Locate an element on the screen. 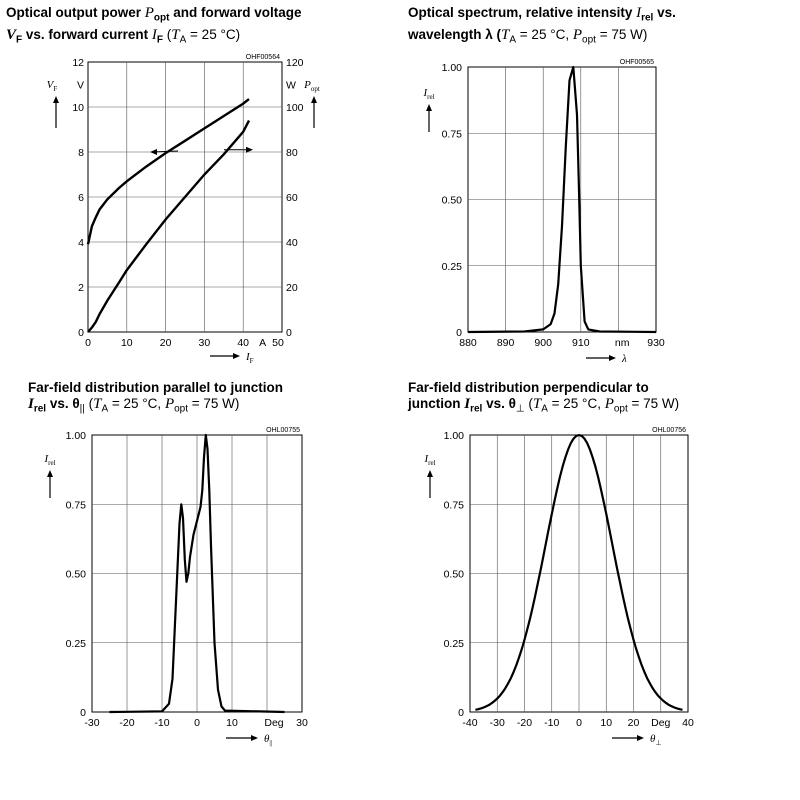  y-right-axis-label: Popt is located at coordinates (311, 86).